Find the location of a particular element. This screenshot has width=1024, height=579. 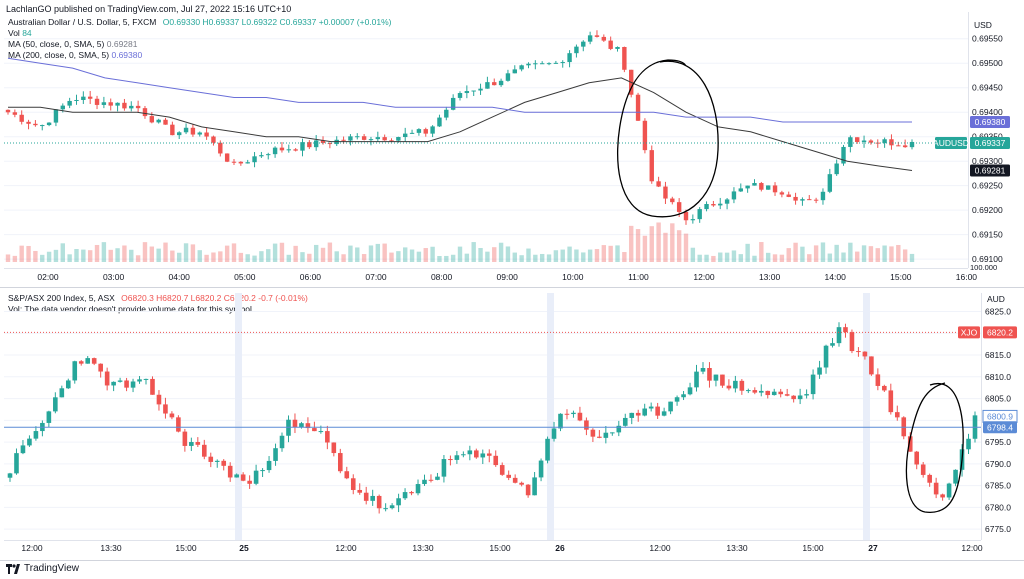

session-break is located at coordinates (550, 416).